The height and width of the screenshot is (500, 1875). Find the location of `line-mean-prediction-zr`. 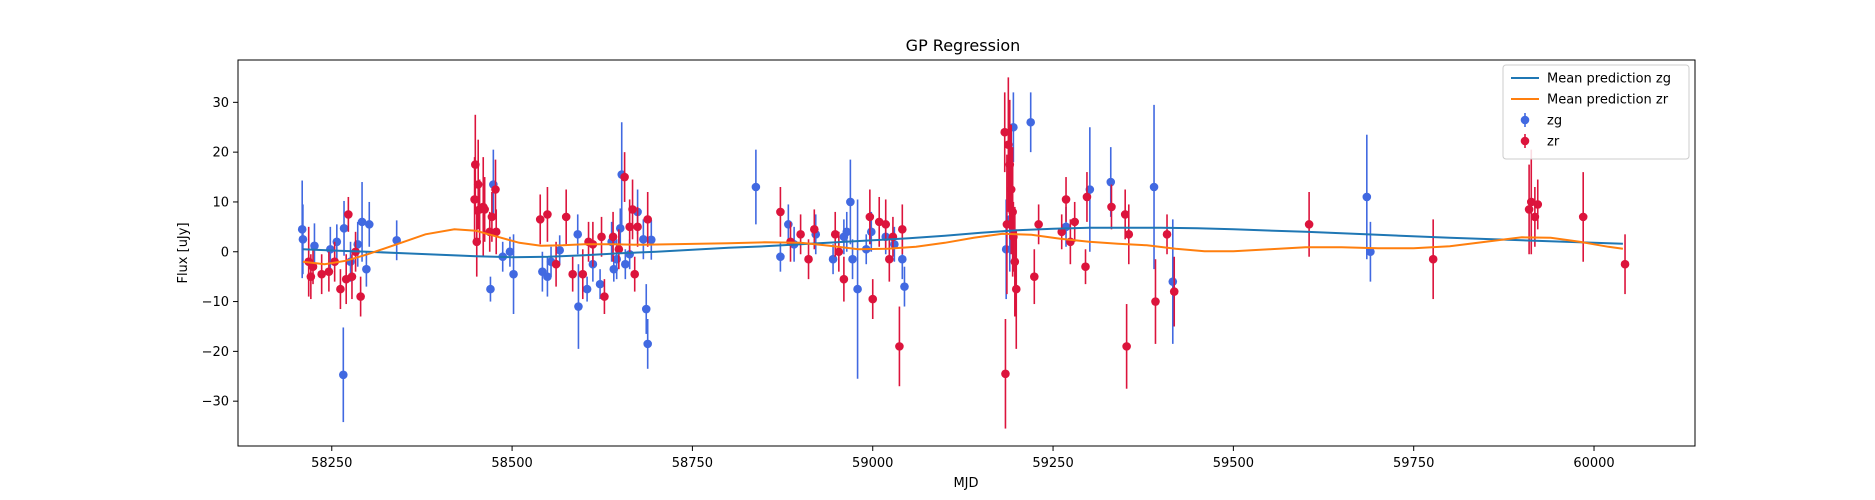

line-mean-prediction-zr is located at coordinates (963, 247).